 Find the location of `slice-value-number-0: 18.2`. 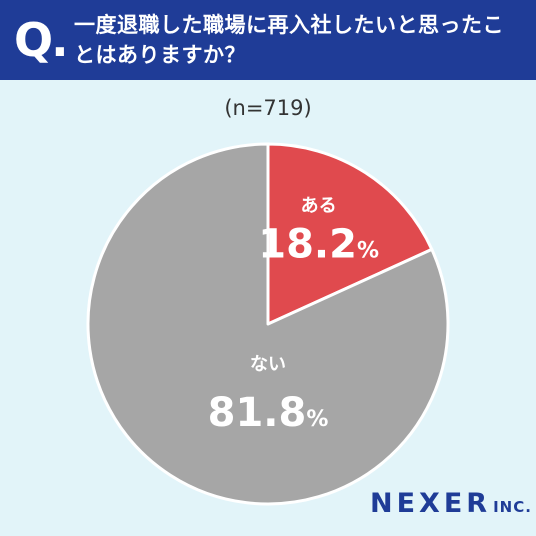

slice-value-number-0: 18.2 is located at coordinates (307, 244).